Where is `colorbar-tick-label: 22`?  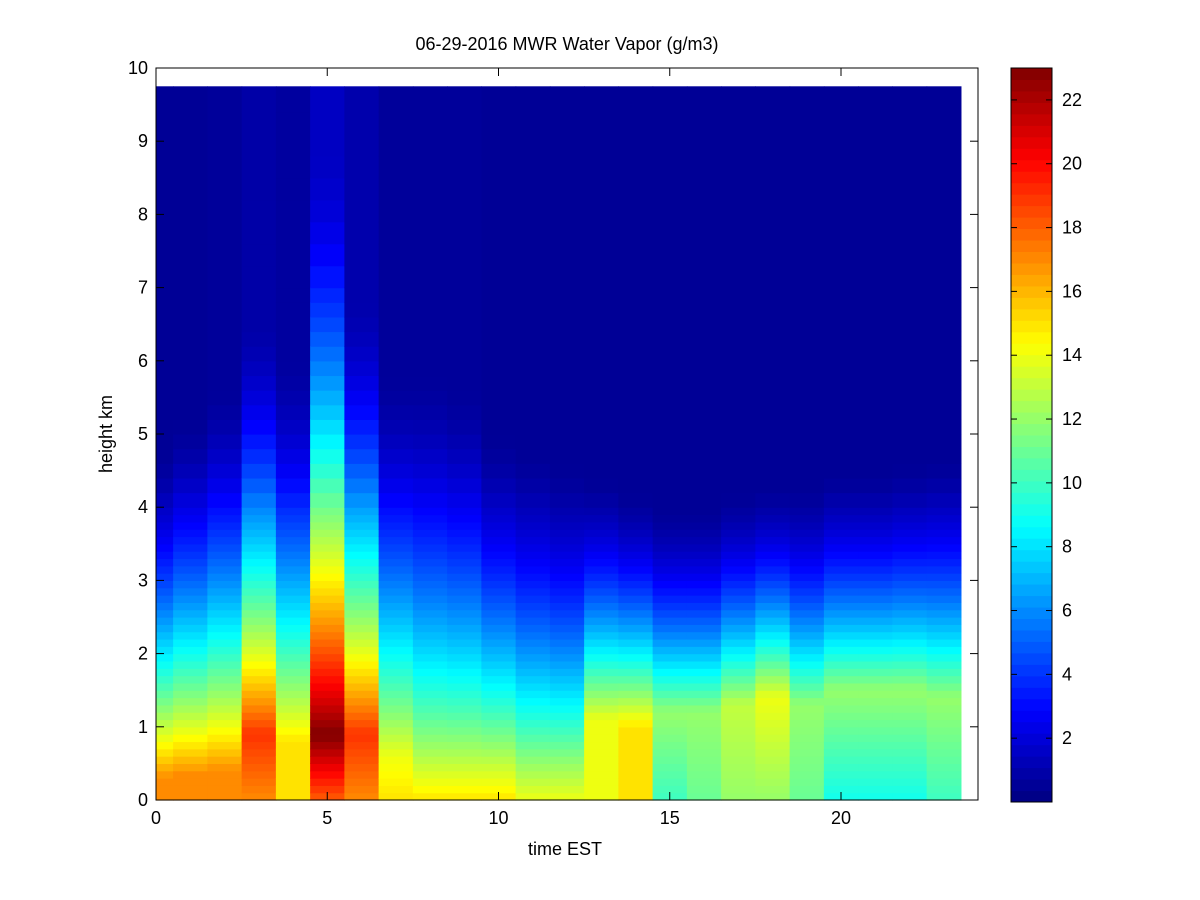
colorbar-tick-label: 22 is located at coordinates (1072, 100).